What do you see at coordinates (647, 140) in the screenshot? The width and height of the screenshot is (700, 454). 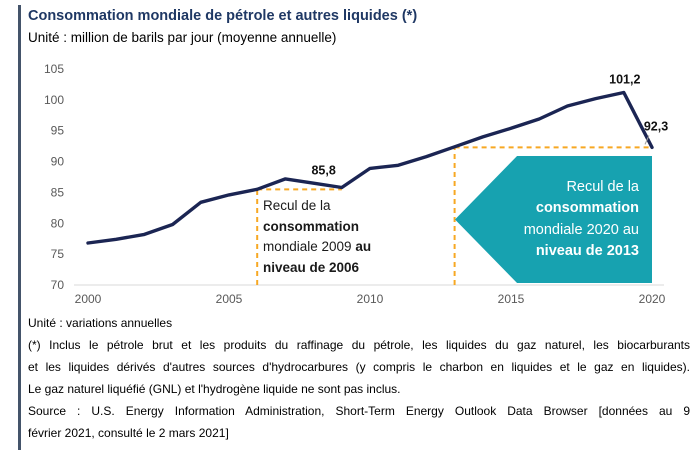 I see `point-label-leader-line` at bounding box center [647, 140].